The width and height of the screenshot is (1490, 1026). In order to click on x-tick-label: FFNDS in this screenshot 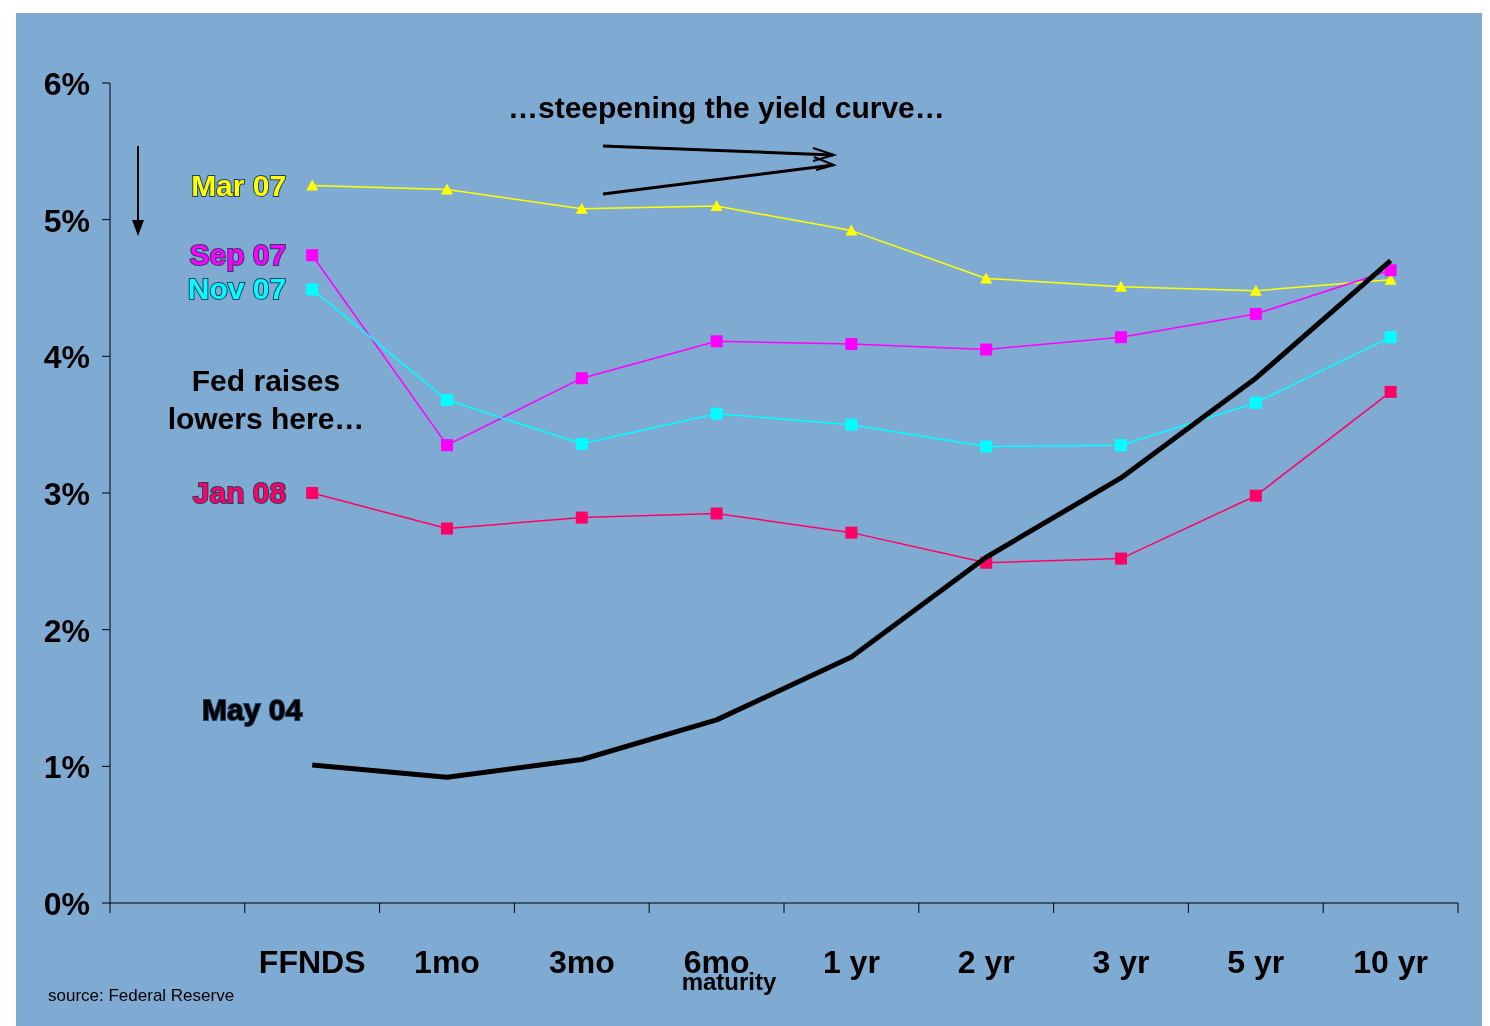, I will do `click(312, 962)`.